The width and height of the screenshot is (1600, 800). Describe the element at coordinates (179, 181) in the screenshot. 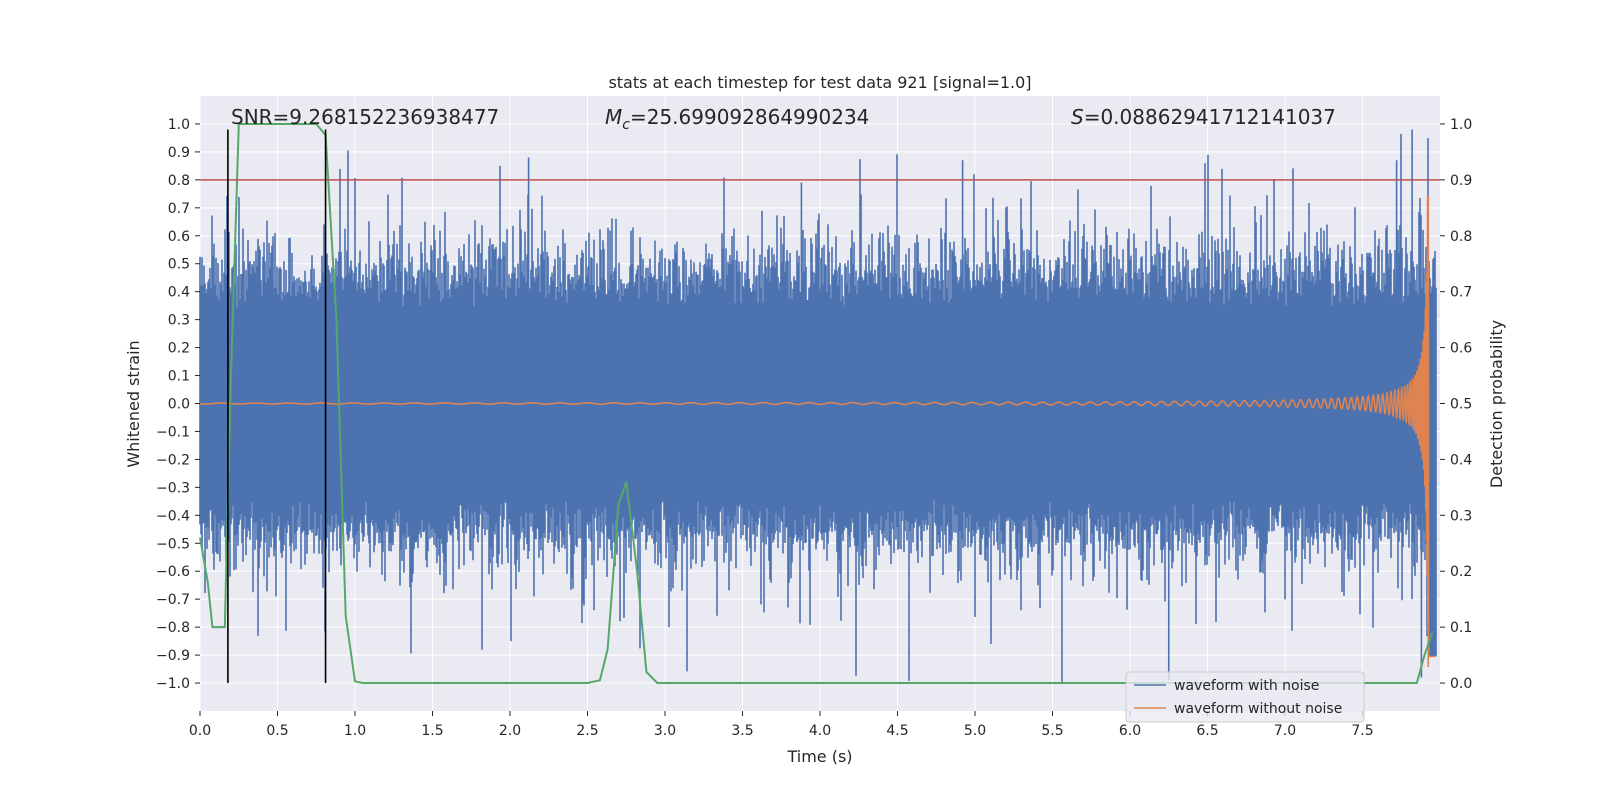

I see `y-left-tick-label: 0.8` at that location.